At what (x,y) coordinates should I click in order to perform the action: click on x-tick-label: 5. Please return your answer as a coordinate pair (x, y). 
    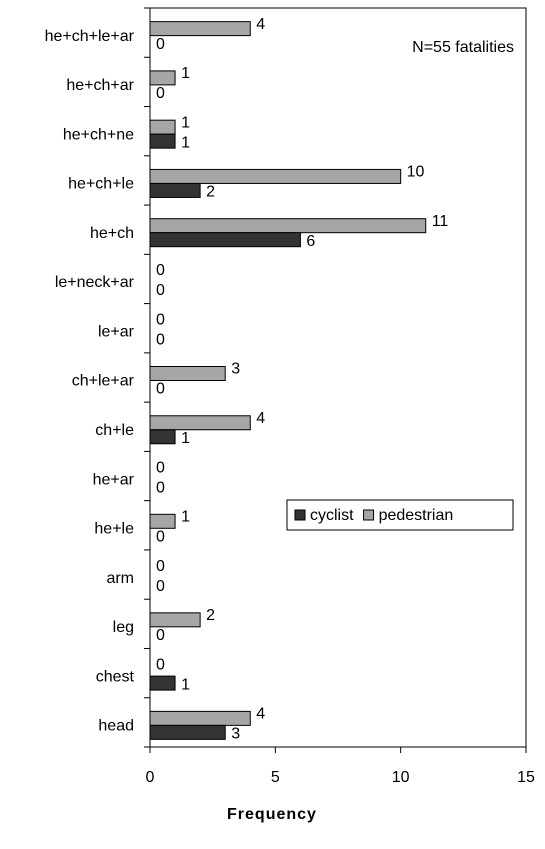
    Looking at the image, I should click on (275, 777).